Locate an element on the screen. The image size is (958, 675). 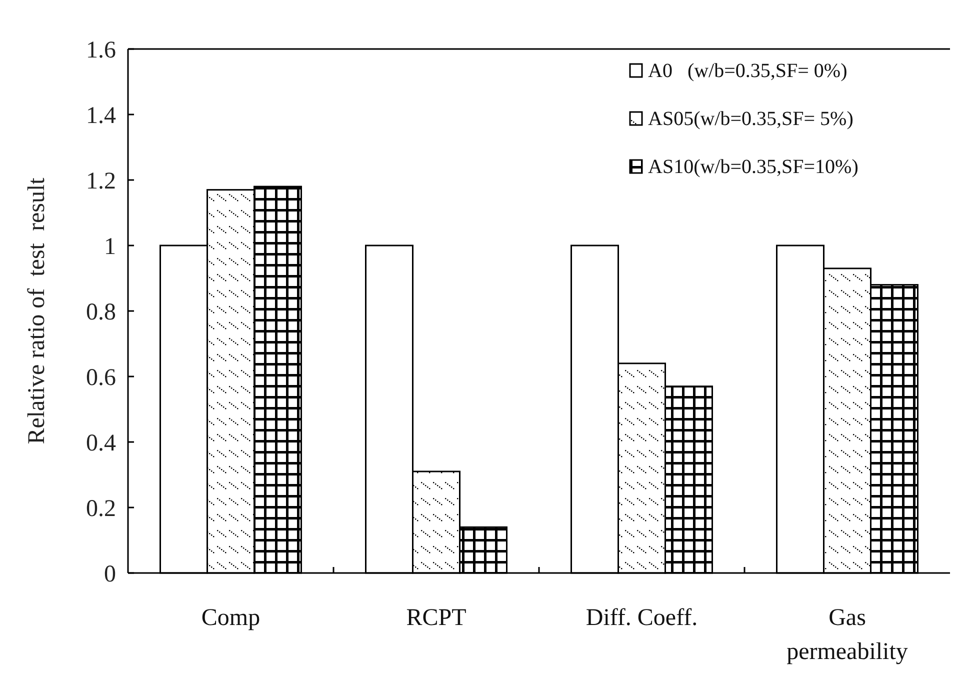
y-tick-label: 0.2 is located at coordinates (101, 509).